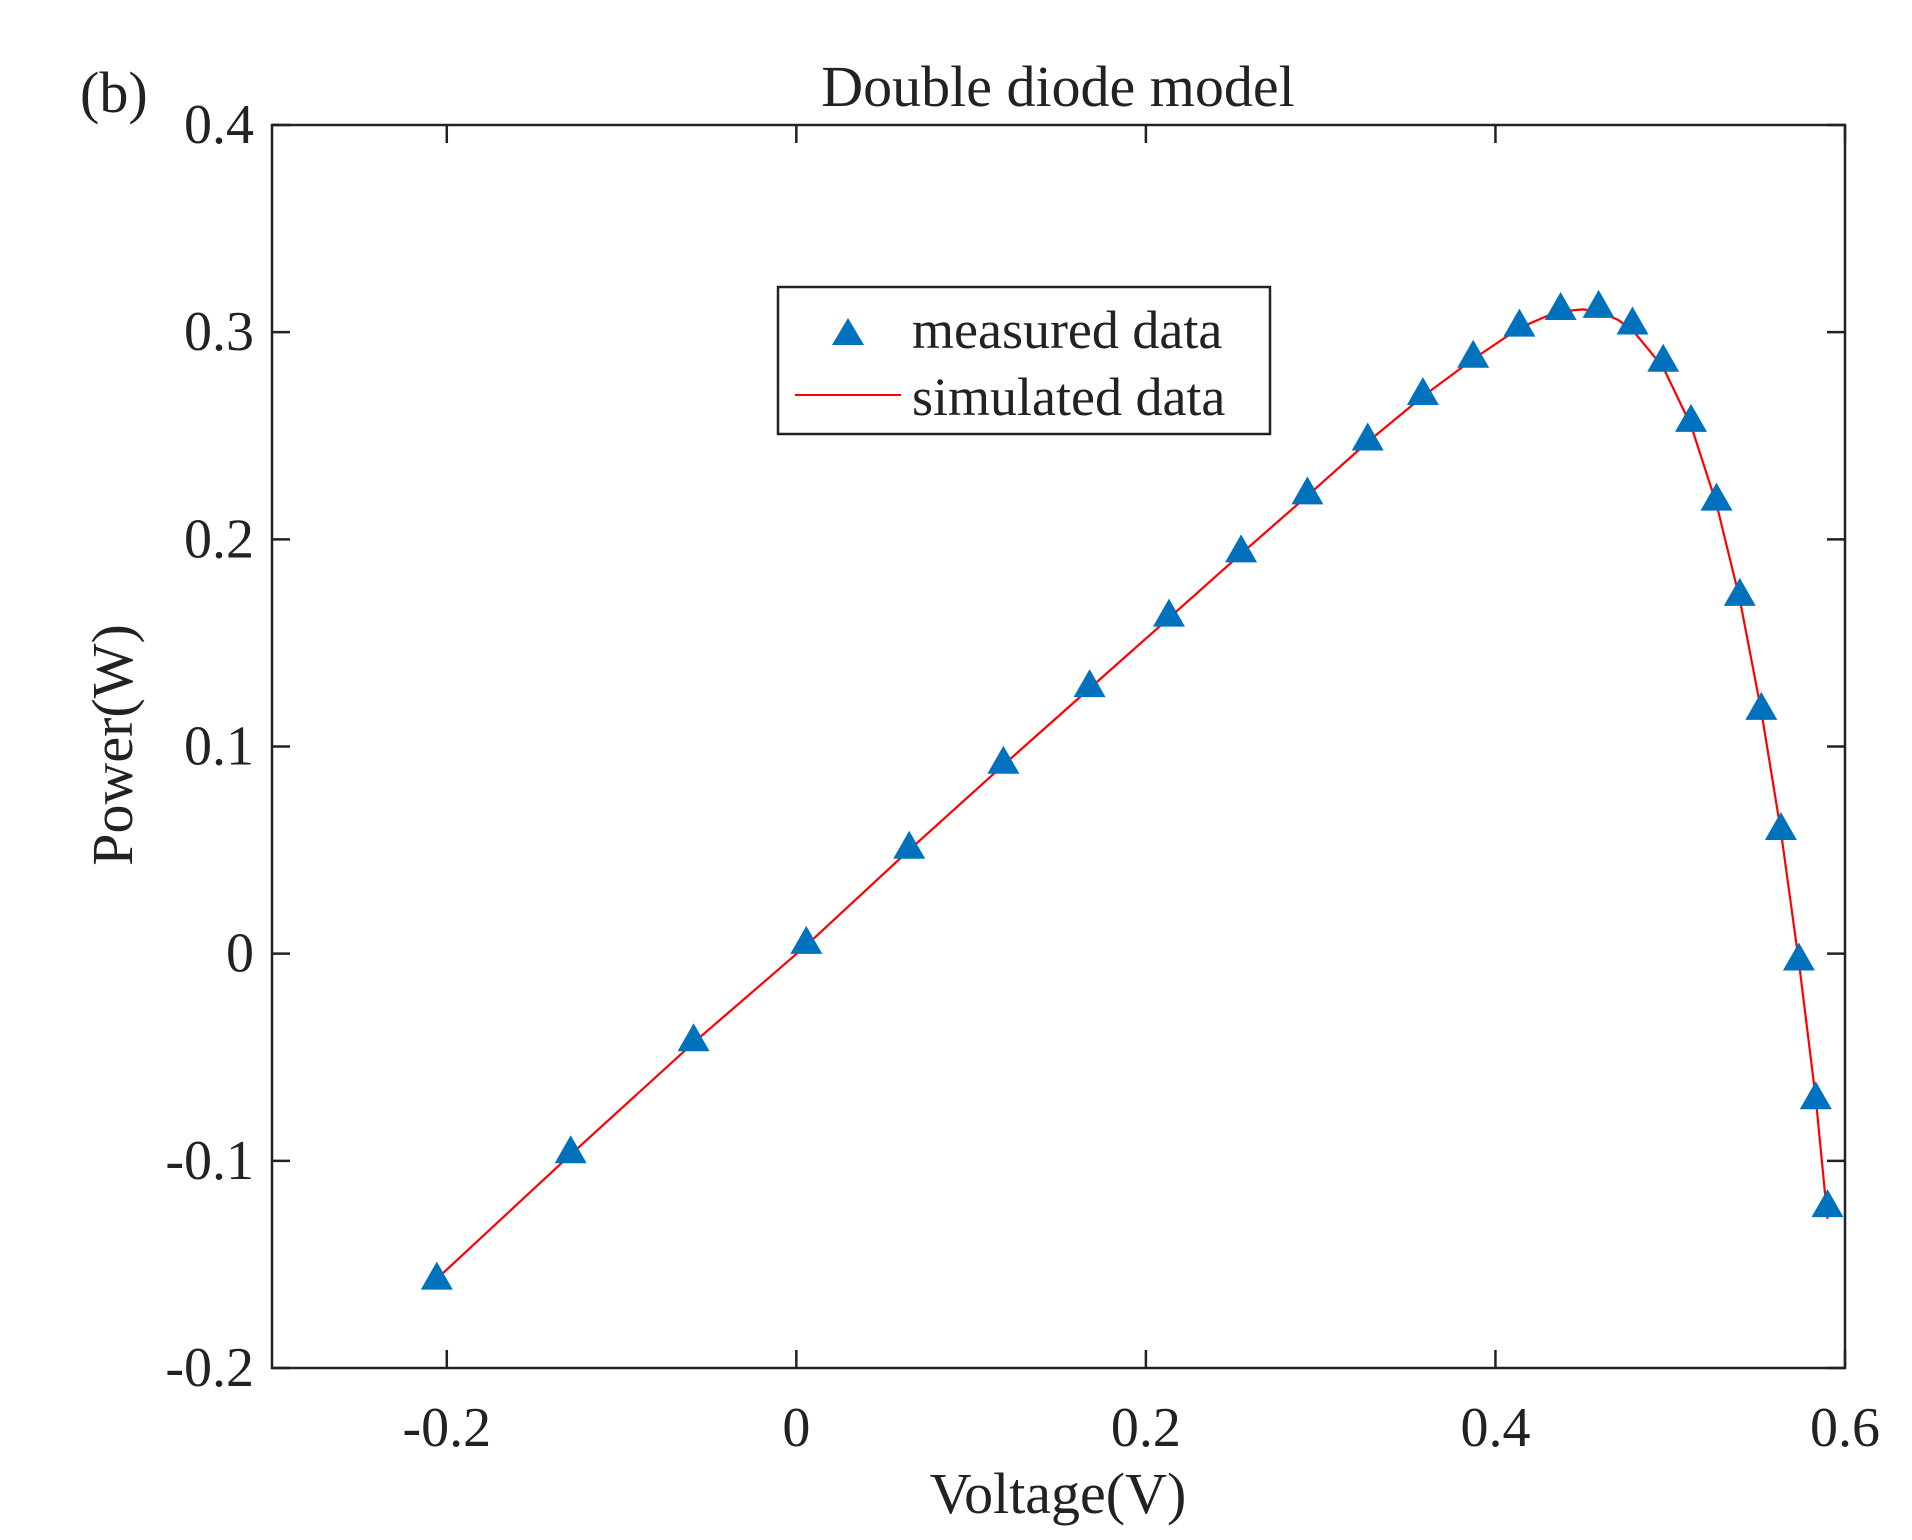  I want to click on chart-title: Double diode model, so click(1058, 86).